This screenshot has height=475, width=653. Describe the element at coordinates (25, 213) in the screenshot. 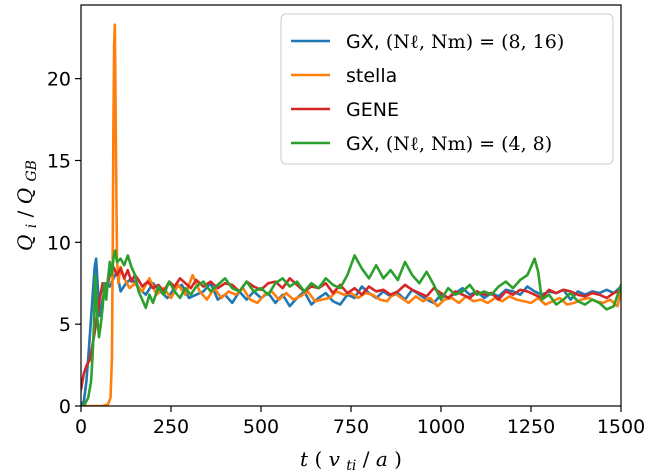

I see `y-axis-label-slash: /` at that location.